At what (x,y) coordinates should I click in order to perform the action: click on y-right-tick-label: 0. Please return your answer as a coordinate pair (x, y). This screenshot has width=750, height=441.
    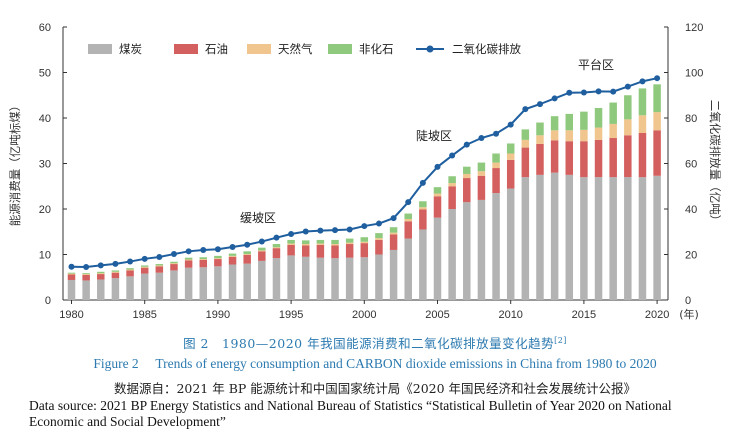
    Looking at the image, I should click on (688, 301).